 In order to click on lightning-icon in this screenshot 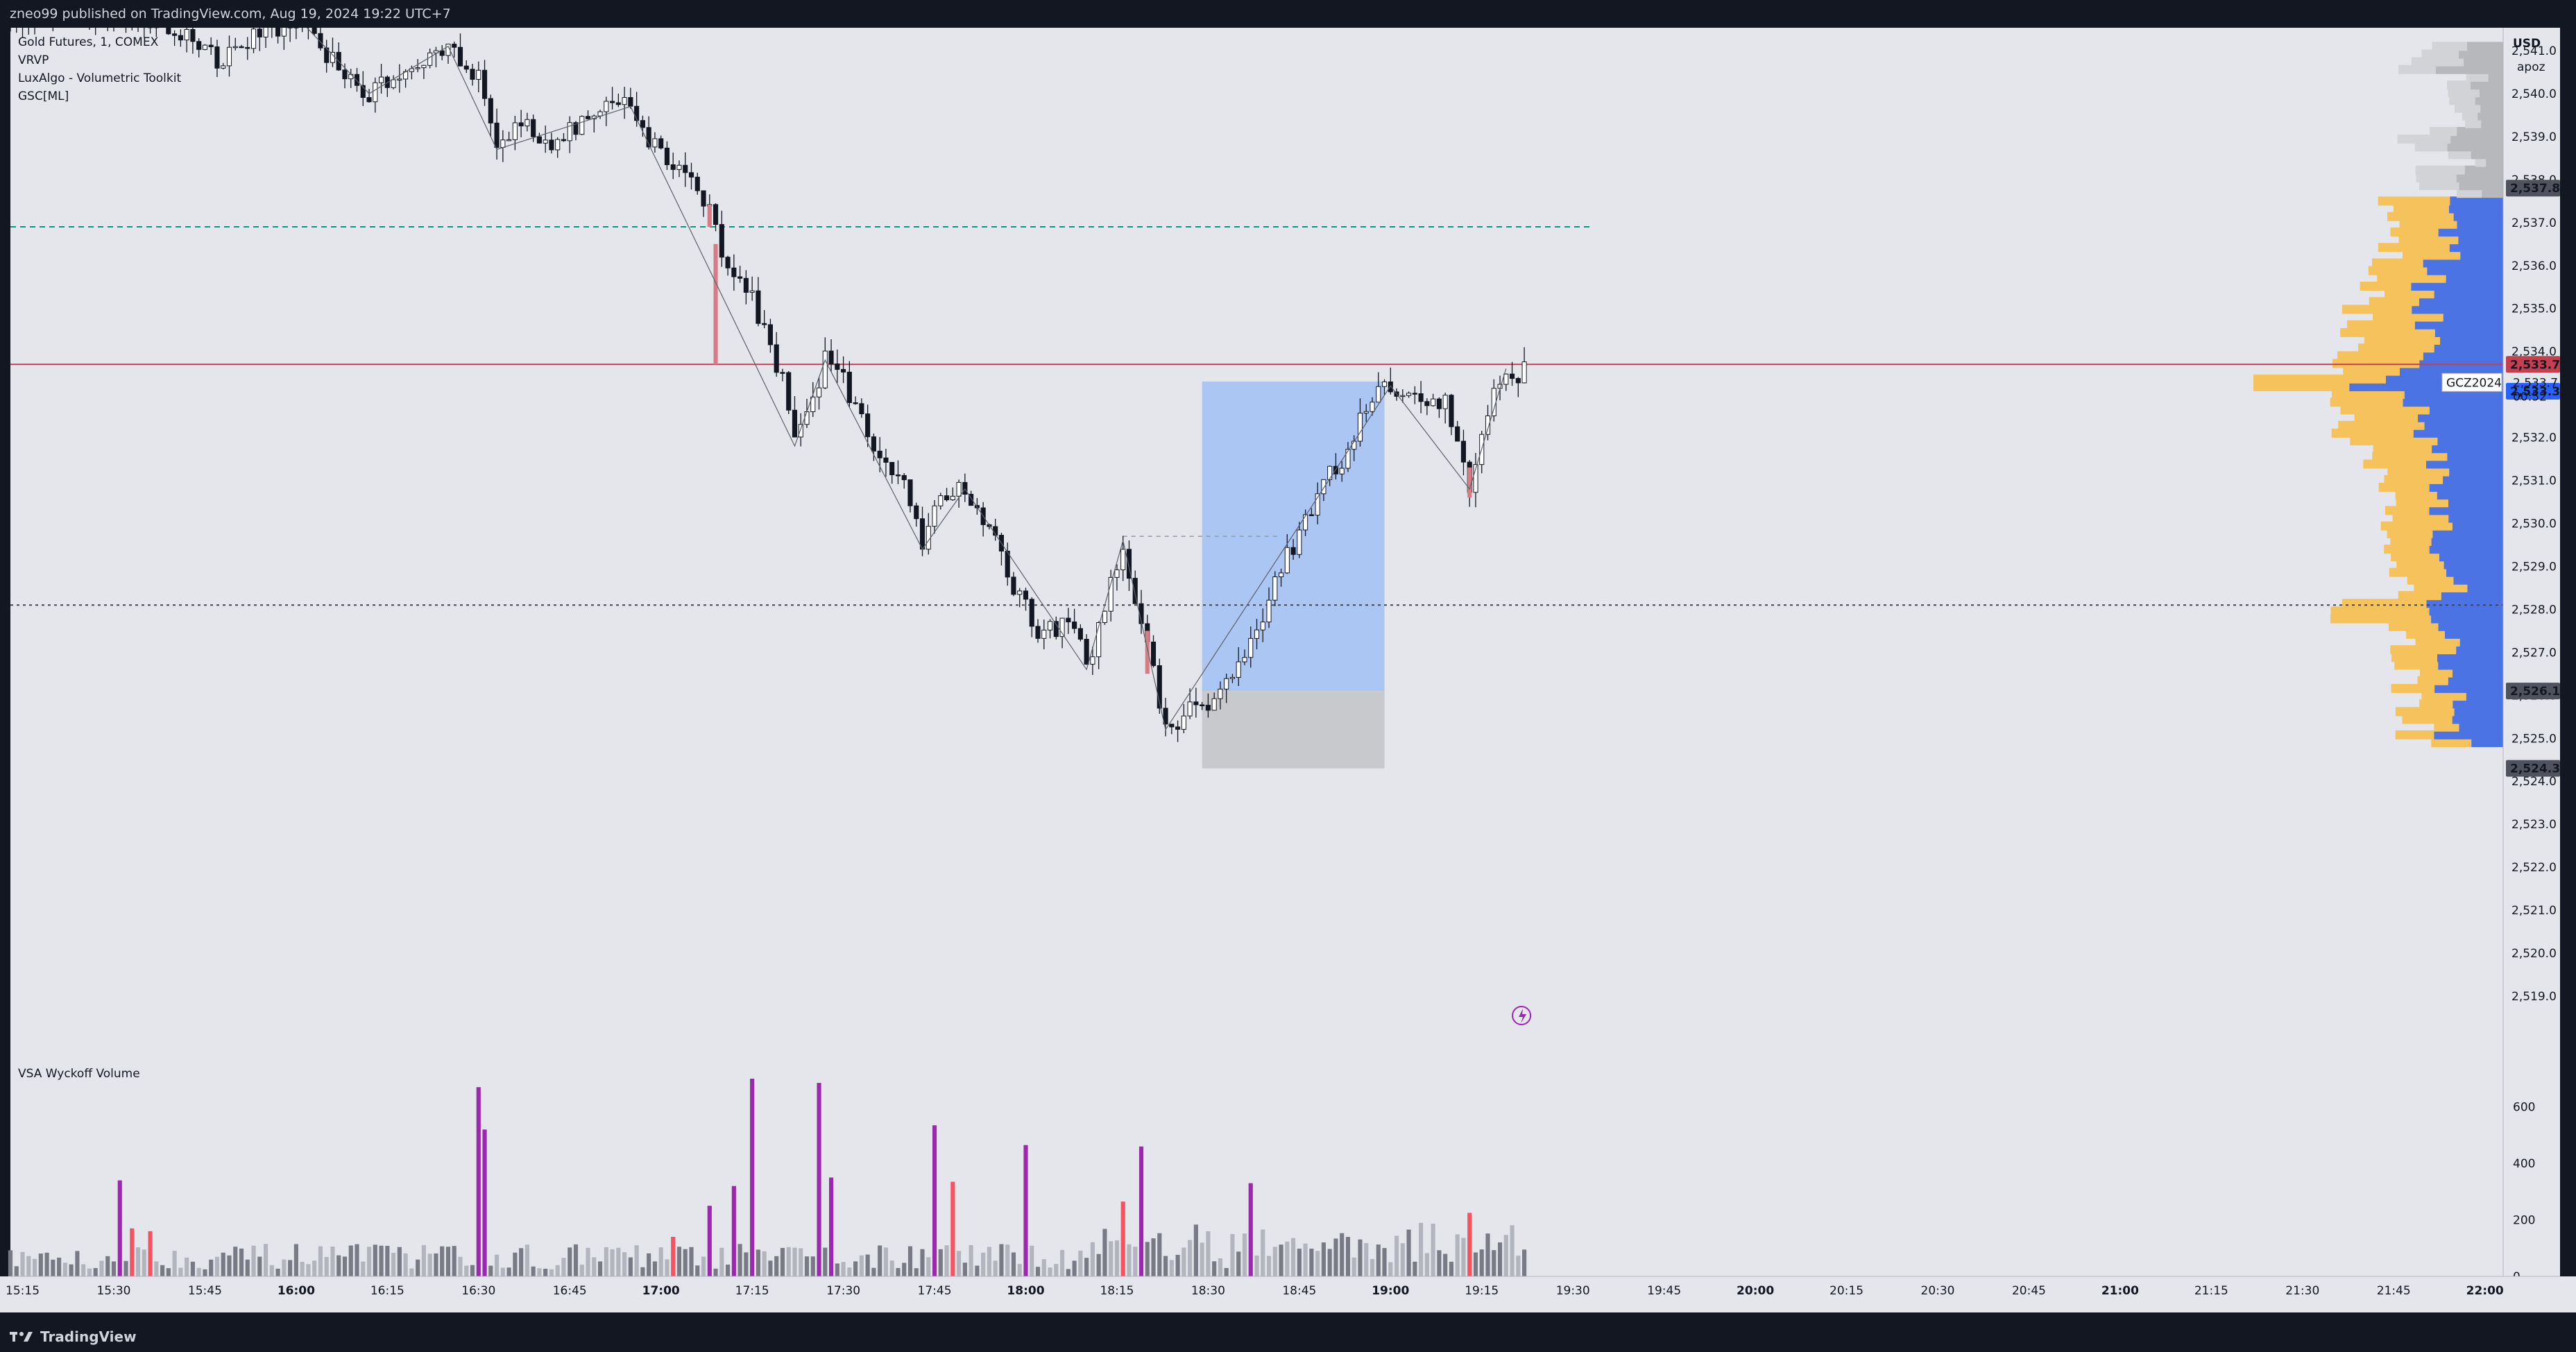, I will do `click(1522, 1015)`.